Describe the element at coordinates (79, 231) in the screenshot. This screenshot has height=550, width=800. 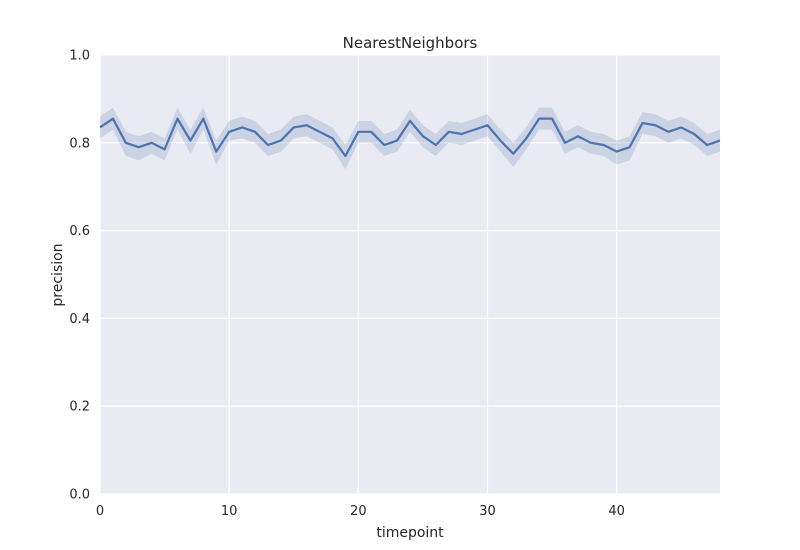
I see `y-tick-label: 0.6` at that location.